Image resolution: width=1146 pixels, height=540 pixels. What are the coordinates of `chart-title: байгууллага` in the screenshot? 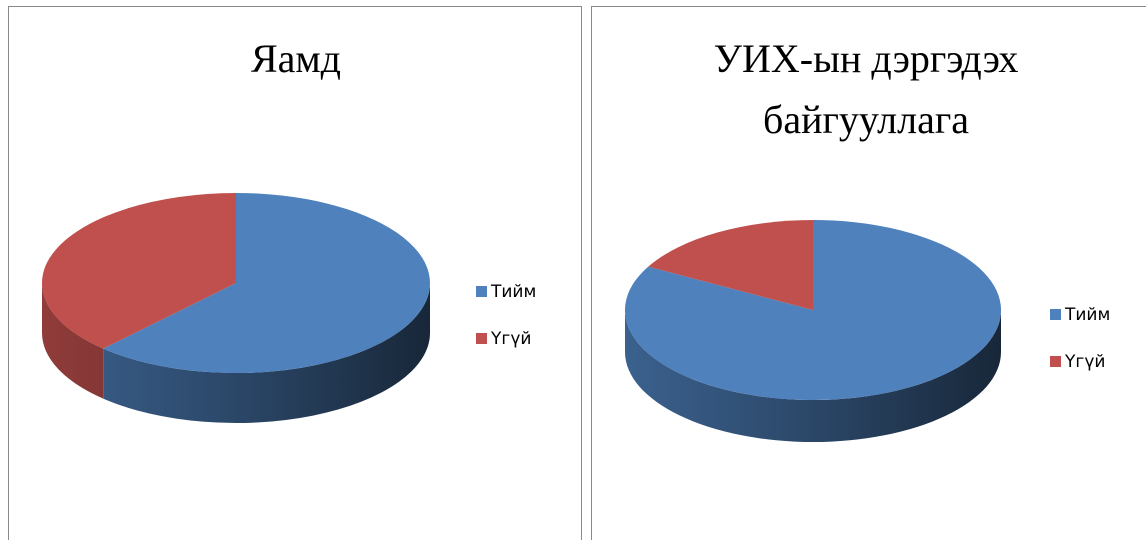 It's located at (866, 119).